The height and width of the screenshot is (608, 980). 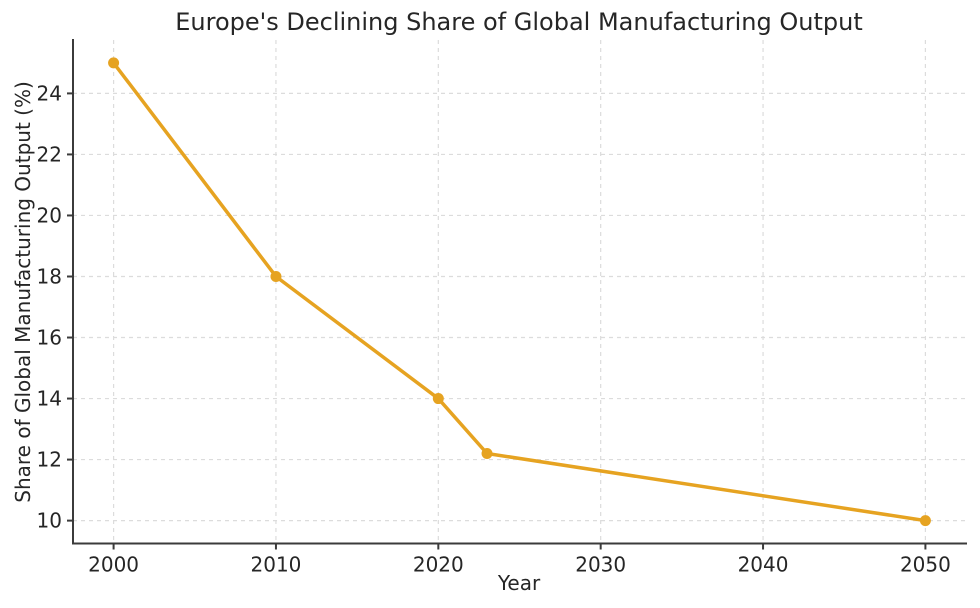 I want to click on y-tick-label: 24, so click(x=49, y=93).